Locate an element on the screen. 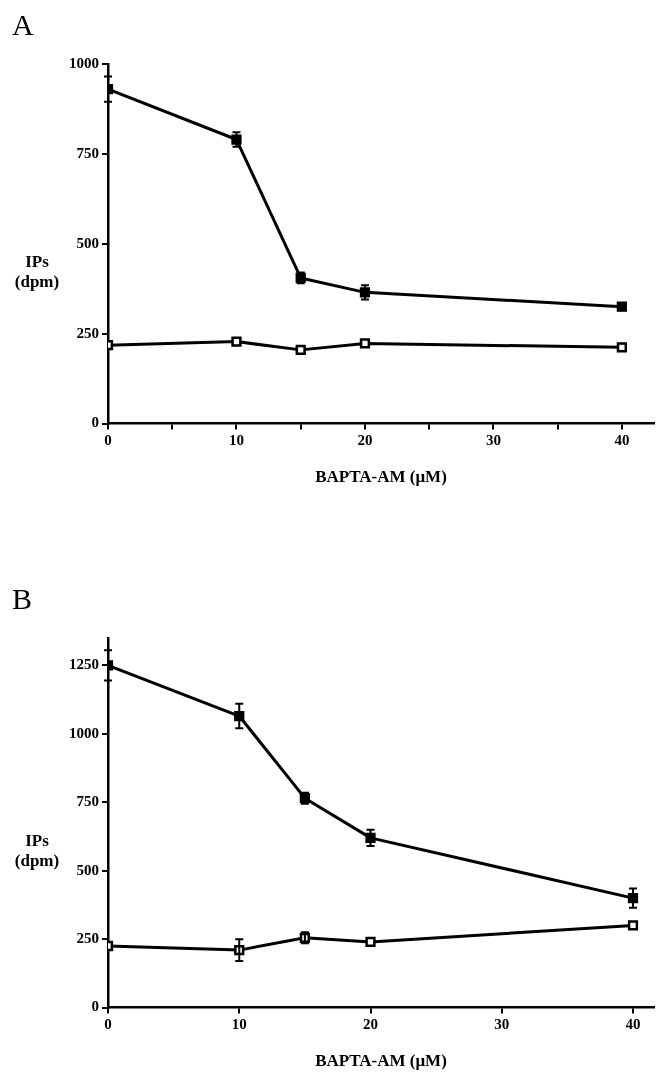 The height and width of the screenshot is (1085, 672). chart-title: B is located at coordinates (22, 599).